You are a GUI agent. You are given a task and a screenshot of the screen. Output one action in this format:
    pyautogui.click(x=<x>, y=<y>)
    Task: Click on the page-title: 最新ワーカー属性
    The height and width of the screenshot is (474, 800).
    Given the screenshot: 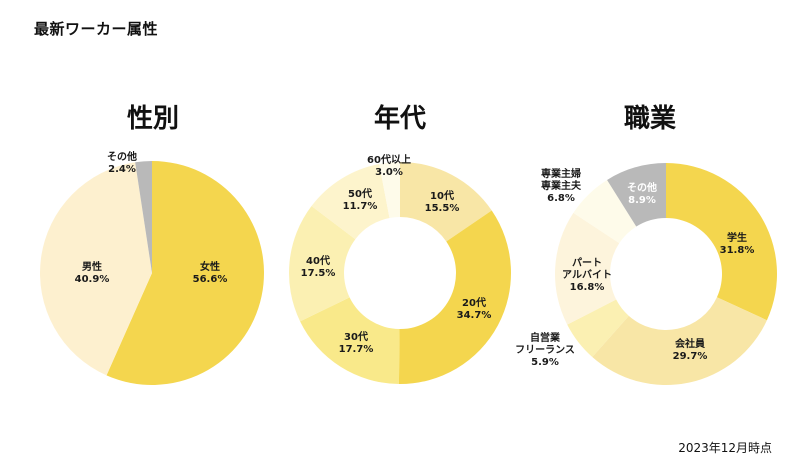 What is the action you would take?
    pyautogui.click(x=96, y=29)
    